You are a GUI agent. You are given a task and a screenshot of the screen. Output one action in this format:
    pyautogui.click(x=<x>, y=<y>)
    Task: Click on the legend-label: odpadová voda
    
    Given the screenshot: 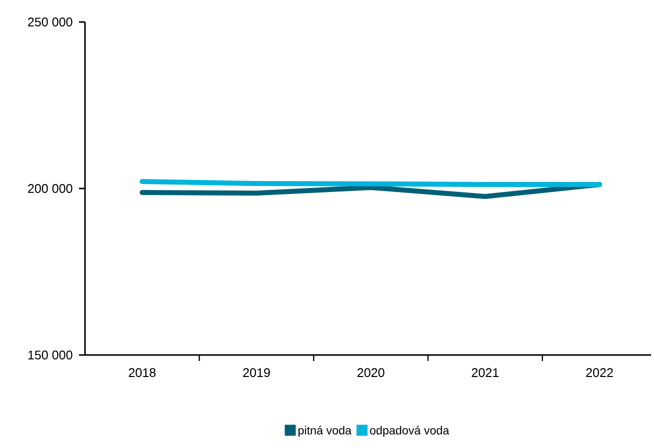 What is the action you would take?
    pyautogui.click(x=410, y=431)
    